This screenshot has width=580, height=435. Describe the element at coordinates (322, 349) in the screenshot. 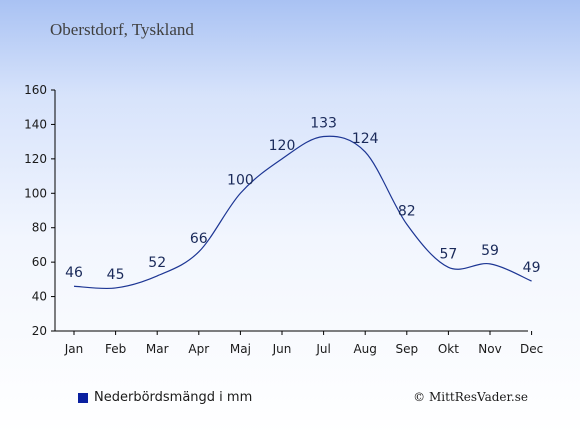

I see `x-tick-label: Jul` at that location.